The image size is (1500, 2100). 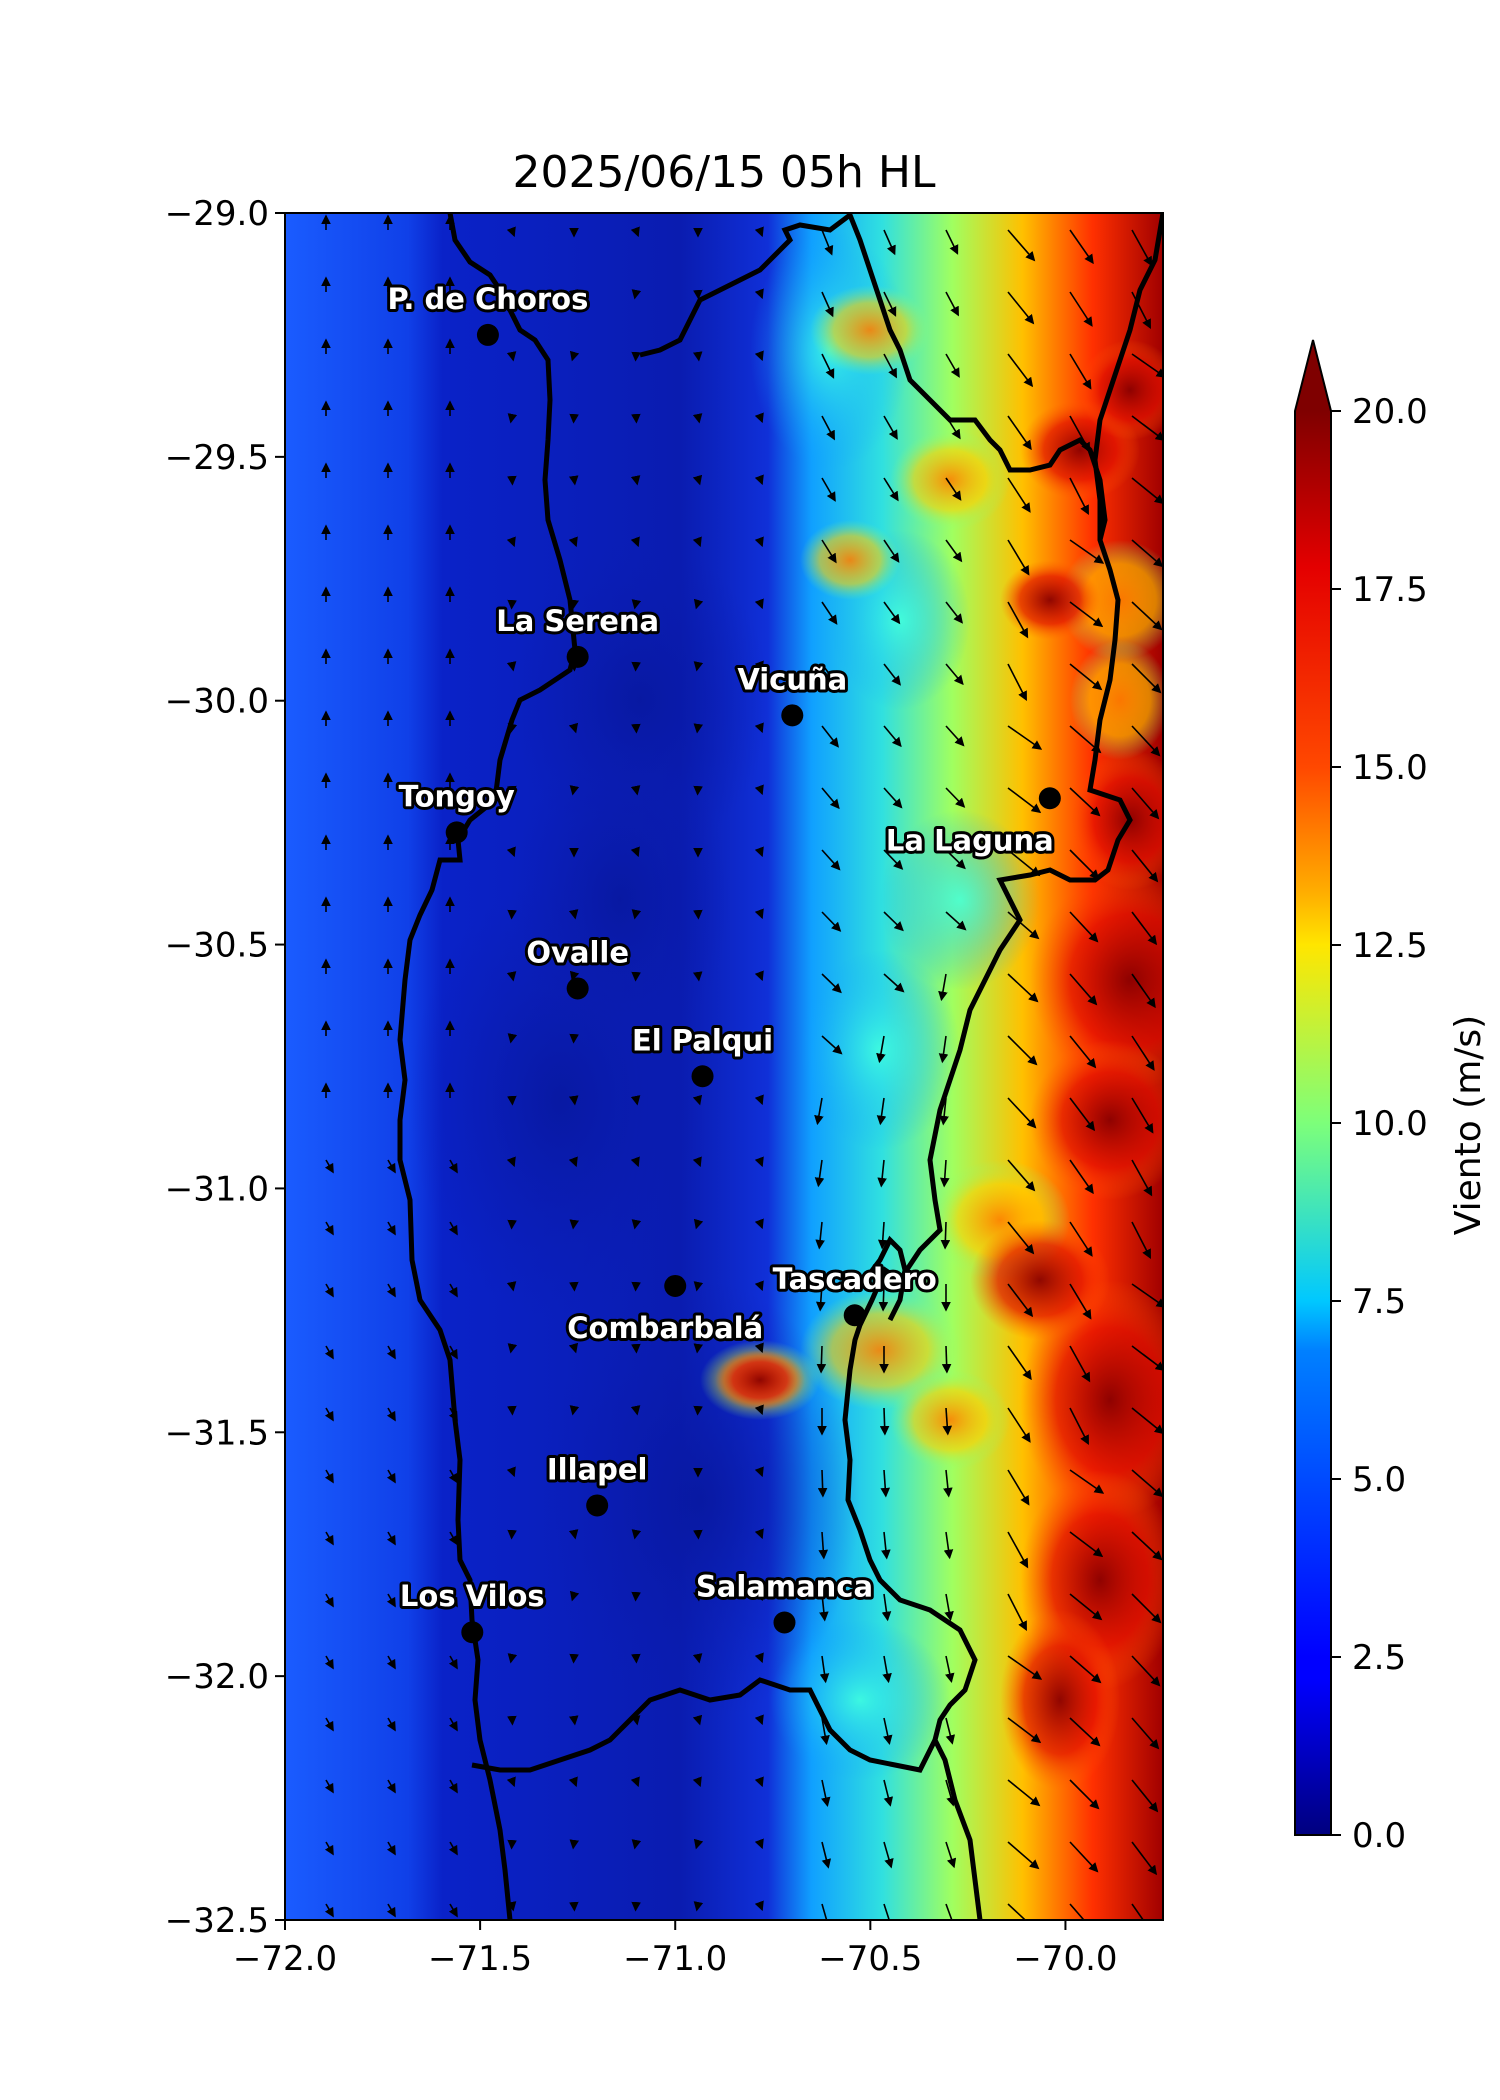 What do you see at coordinates (1468, 1125) in the screenshot?
I see `colorbar-label: Viento (m/s)` at bounding box center [1468, 1125].